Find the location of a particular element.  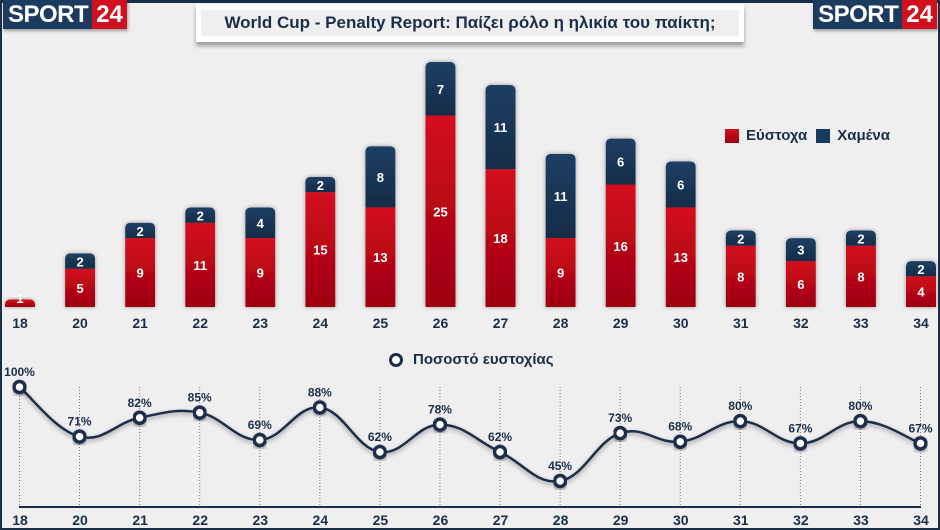

bar-x-tick-27: 27 is located at coordinates (501, 323).